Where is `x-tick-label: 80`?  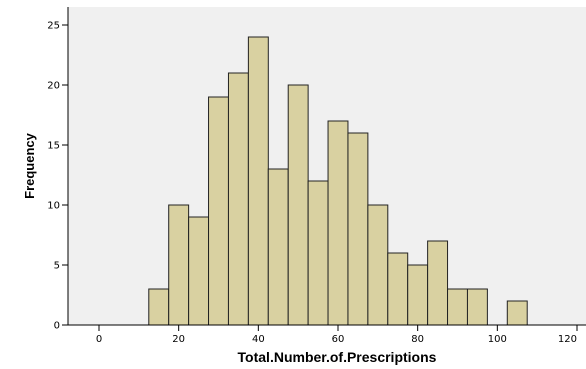
x-tick-label: 80 is located at coordinates (417, 339).